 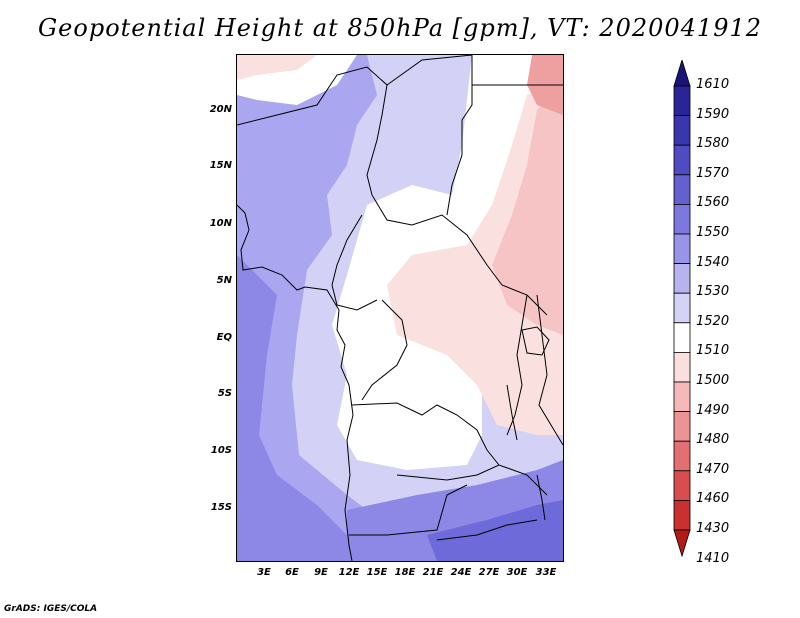 I want to click on field-north-pink-light, so click(x=277, y=67).